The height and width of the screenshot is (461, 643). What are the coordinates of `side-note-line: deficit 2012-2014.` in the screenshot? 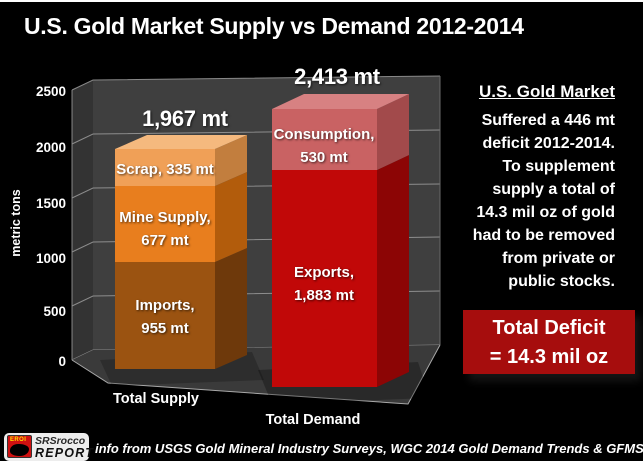 It's located at (548, 143).